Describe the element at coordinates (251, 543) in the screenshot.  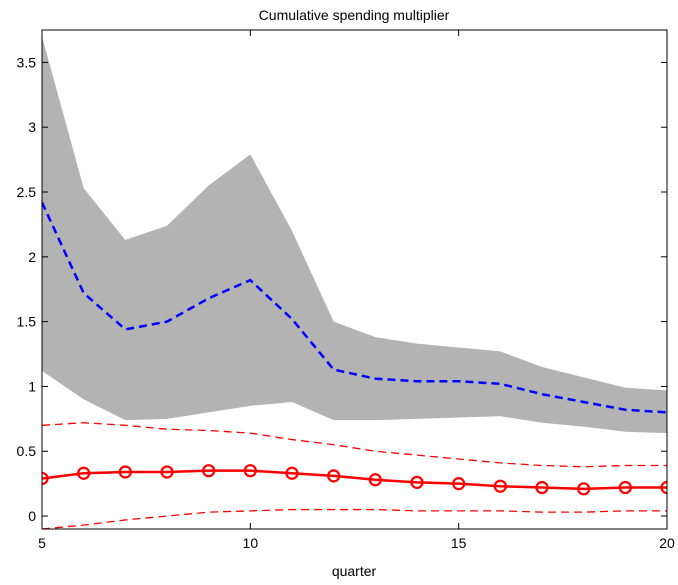
I see `x-tick-label: 10` at that location.